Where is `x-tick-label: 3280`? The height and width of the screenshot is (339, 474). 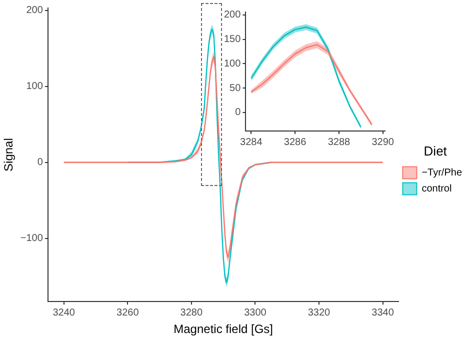 x-tick-label: 3280 is located at coordinates (191, 312).